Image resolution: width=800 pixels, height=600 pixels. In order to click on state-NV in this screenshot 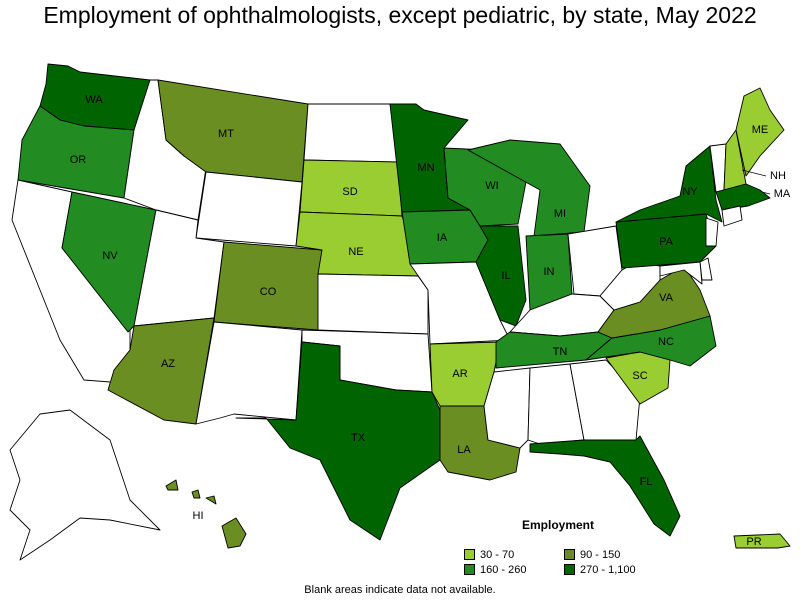, I will do `click(109, 262)`.